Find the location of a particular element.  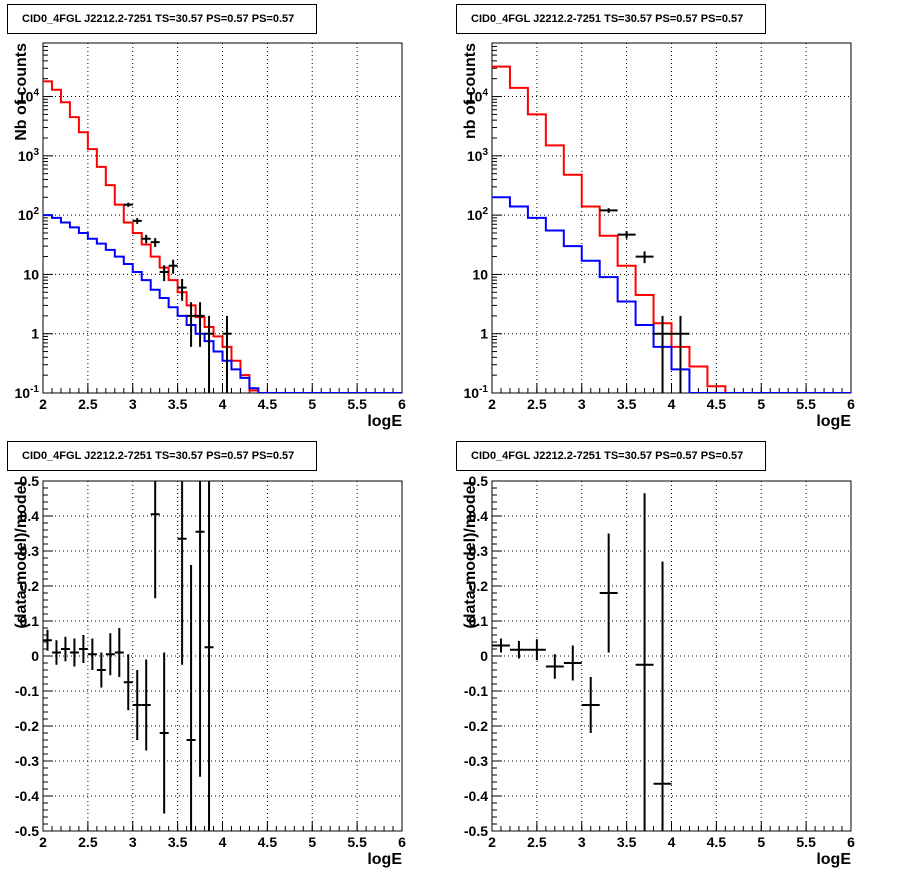

y-axis-title: Nb of counts is located at coordinates (21, 92).